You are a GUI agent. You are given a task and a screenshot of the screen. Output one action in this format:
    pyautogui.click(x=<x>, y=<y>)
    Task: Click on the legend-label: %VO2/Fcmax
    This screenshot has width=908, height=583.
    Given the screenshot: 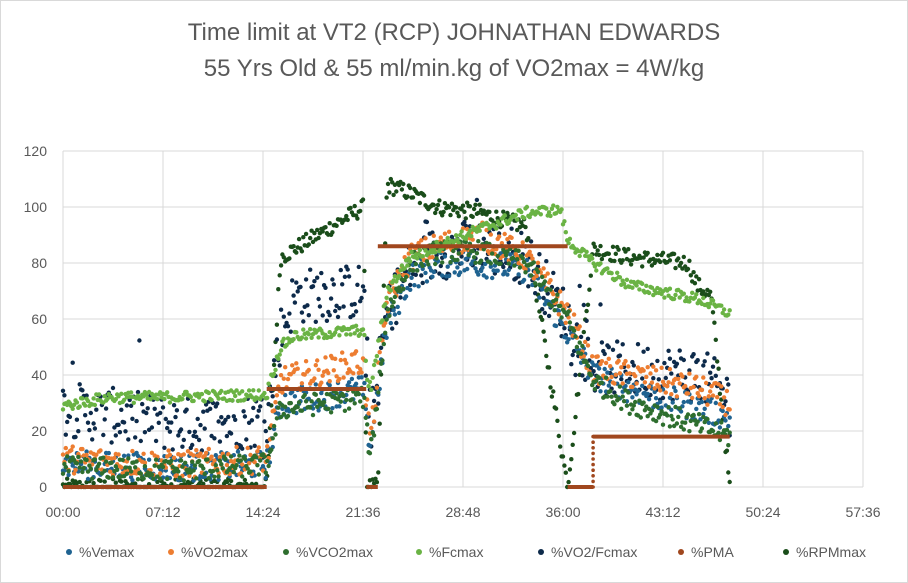 What is the action you would take?
    pyautogui.click(x=594, y=552)
    